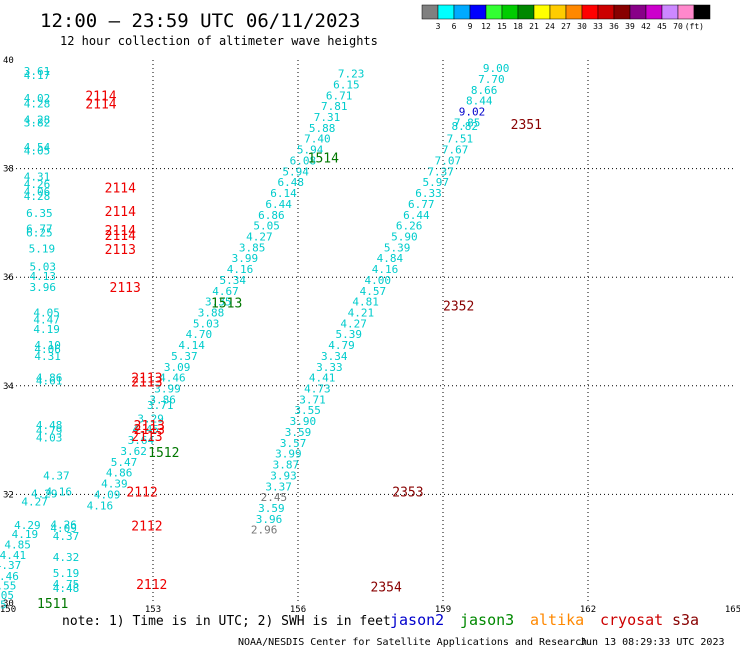  Describe the element at coordinates (8, 610) in the screenshot. I see `x-tick-label: 150` at that location.